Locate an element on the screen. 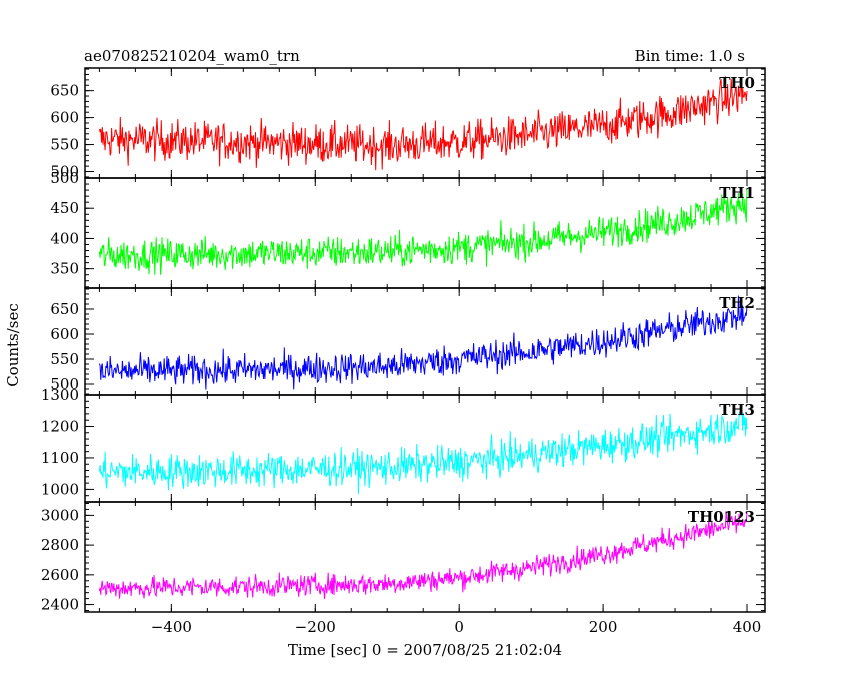 The width and height of the screenshot is (850, 680). panel-th2: 500 550 600 650 TH2 is located at coordinates (408, 341).